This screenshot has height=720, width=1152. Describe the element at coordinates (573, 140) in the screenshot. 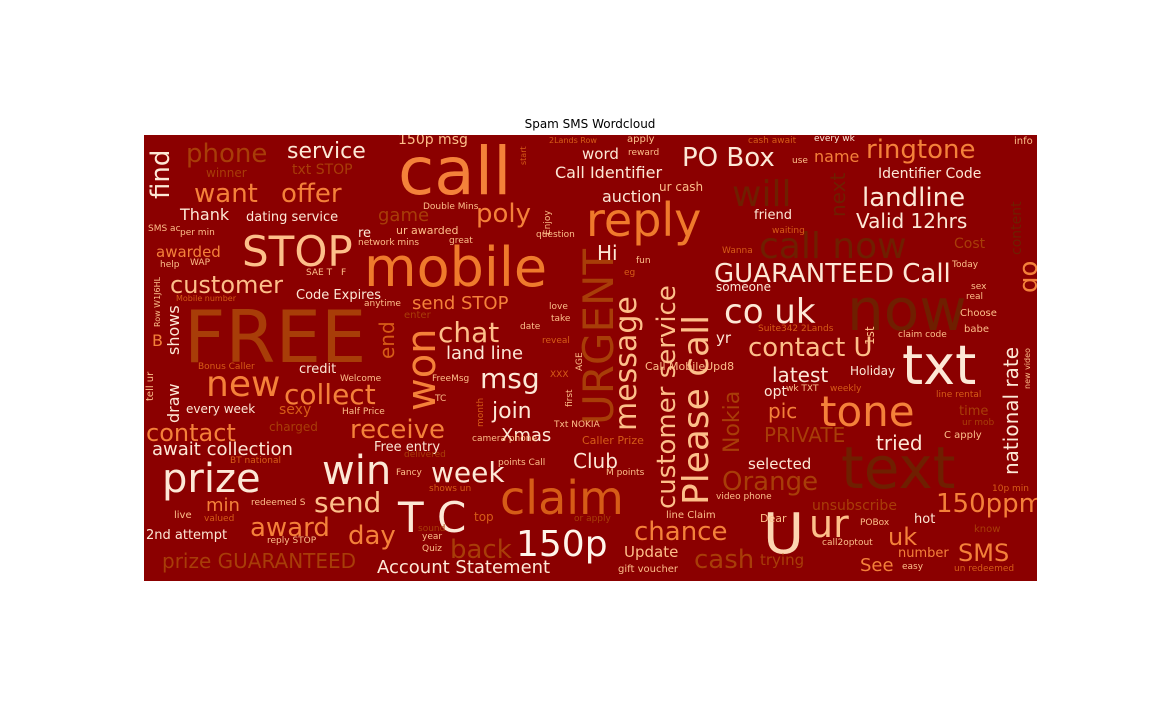

I see `word: 2Lands Row` at that location.